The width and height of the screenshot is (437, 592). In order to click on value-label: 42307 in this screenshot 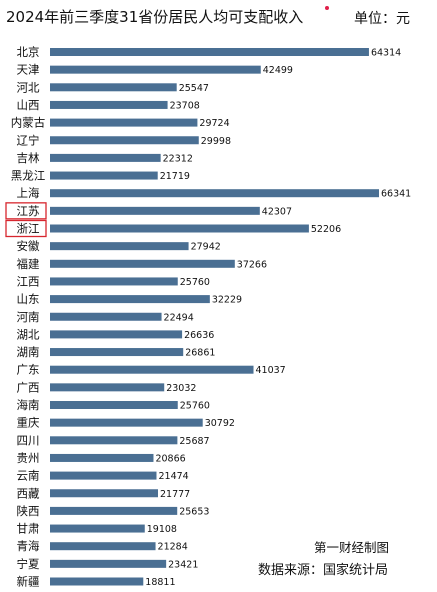, I will do `click(277, 211)`.